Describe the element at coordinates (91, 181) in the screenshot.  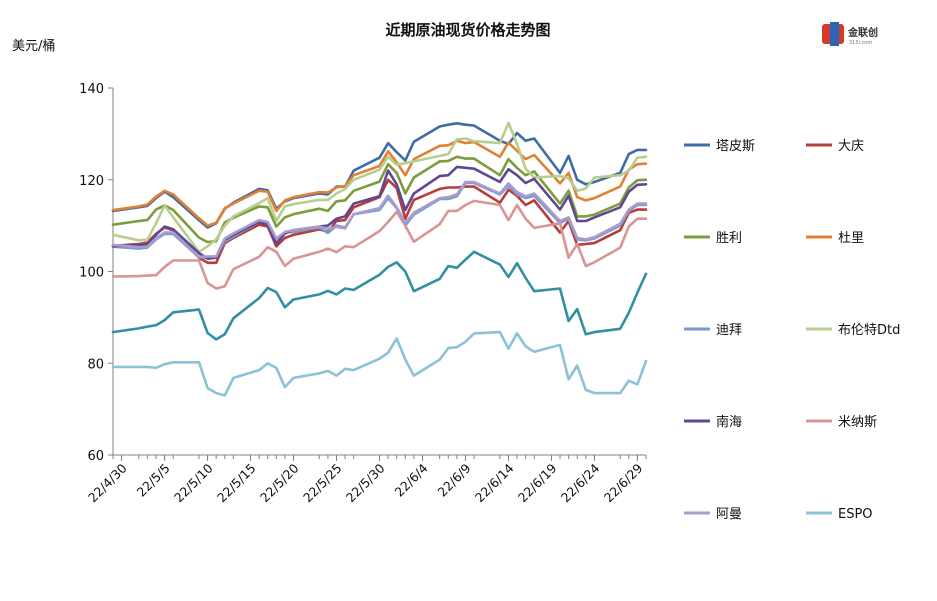
I see `y-tick-label: 120` at that location.